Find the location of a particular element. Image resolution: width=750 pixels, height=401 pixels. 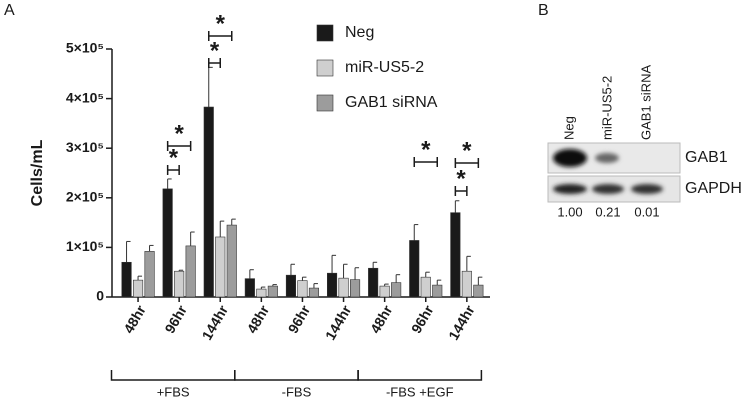

panel-label: A is located at coordinates (9, 10).